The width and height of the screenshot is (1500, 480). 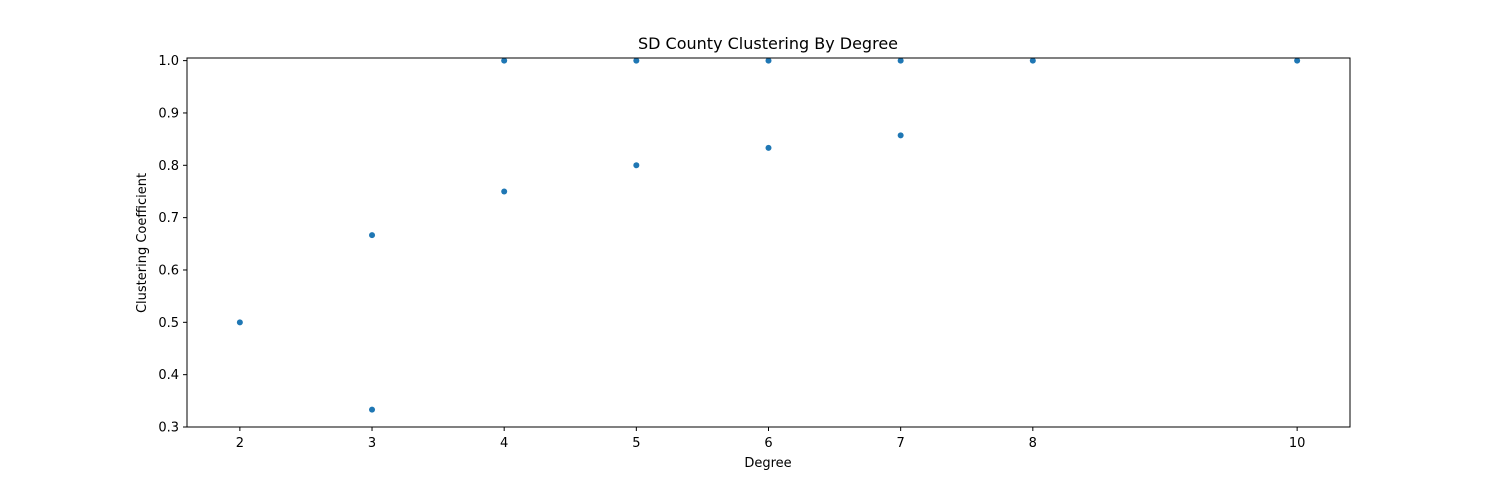 I want to click on y-tick-label: 0.8, so click(x=168, y=166).